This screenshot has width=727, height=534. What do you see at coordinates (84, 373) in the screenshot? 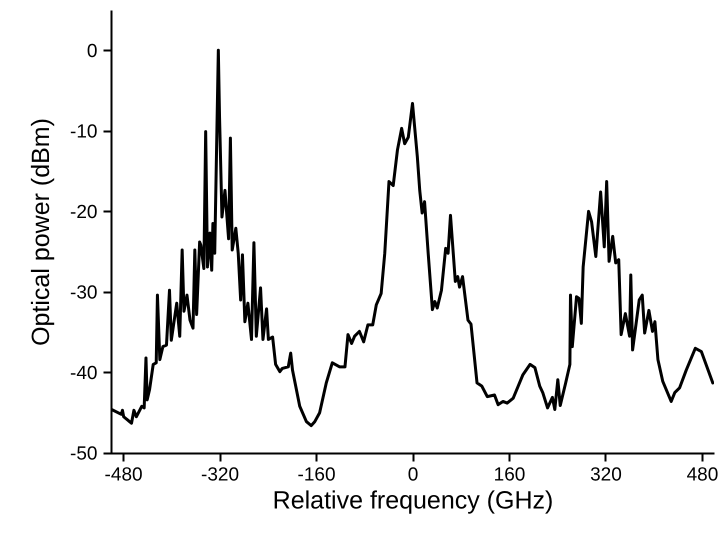
I see `y-tick-label: -40` at bounding box center [84, 373].